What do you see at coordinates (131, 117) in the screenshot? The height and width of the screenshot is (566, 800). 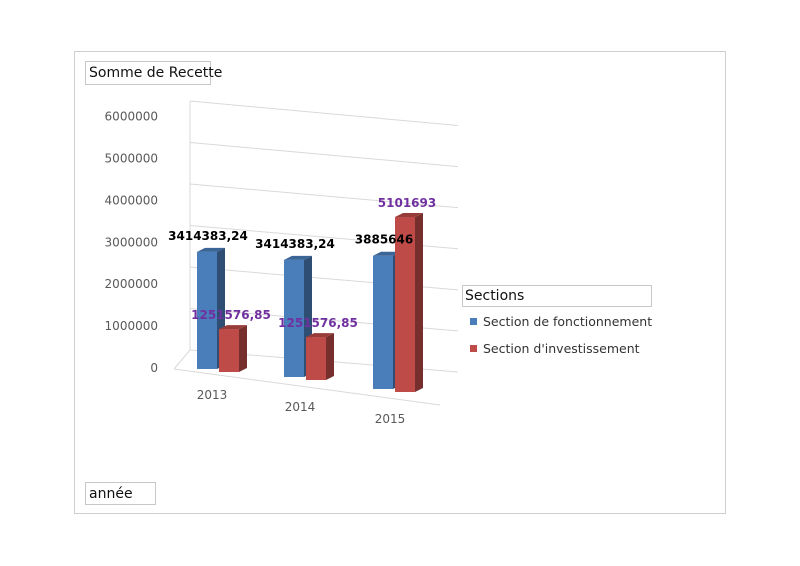 I see `y-tick-label: 6000000` at bounding box center [131, 117].